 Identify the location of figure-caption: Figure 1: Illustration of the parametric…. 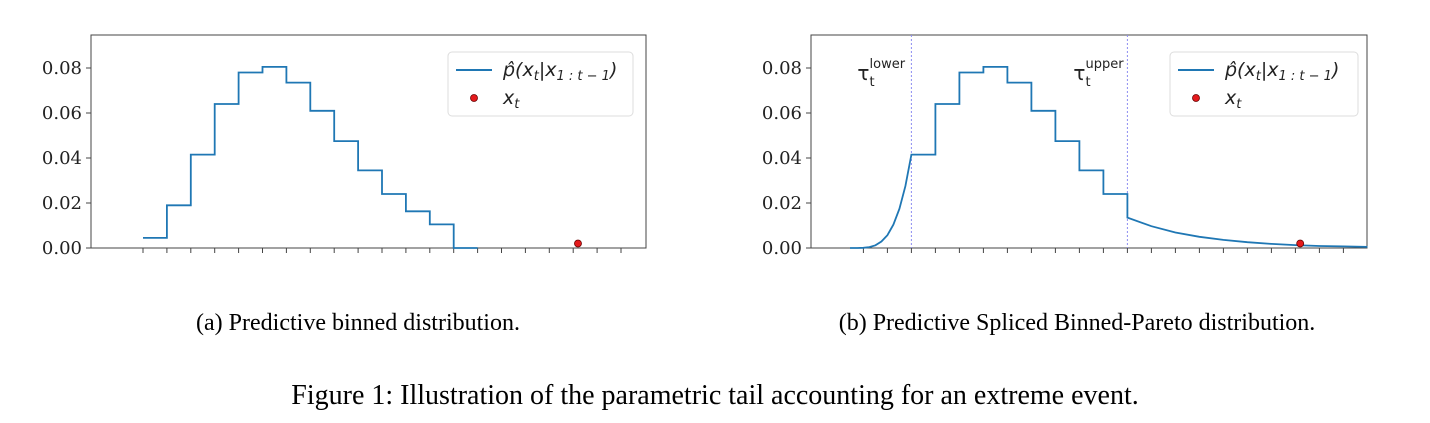
(714, 395).